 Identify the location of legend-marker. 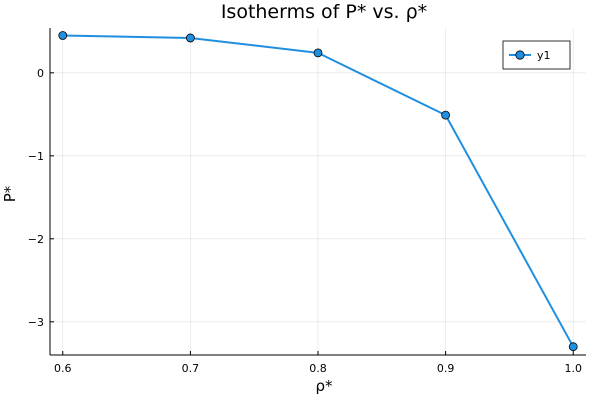
(520, 55).